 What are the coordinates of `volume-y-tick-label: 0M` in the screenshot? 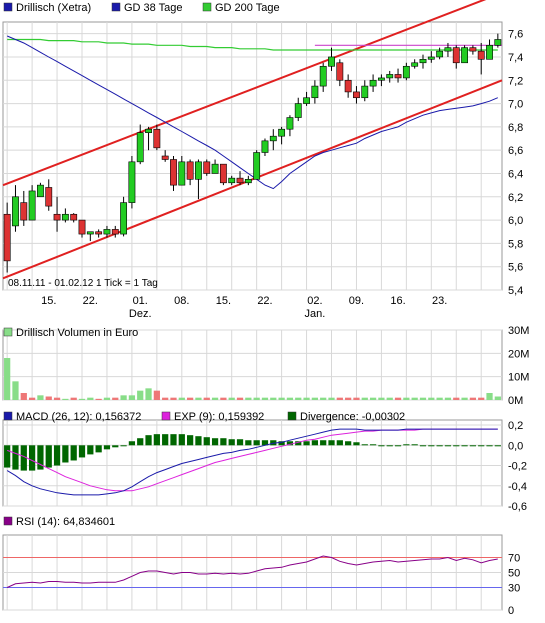 It's located at (515, 401).